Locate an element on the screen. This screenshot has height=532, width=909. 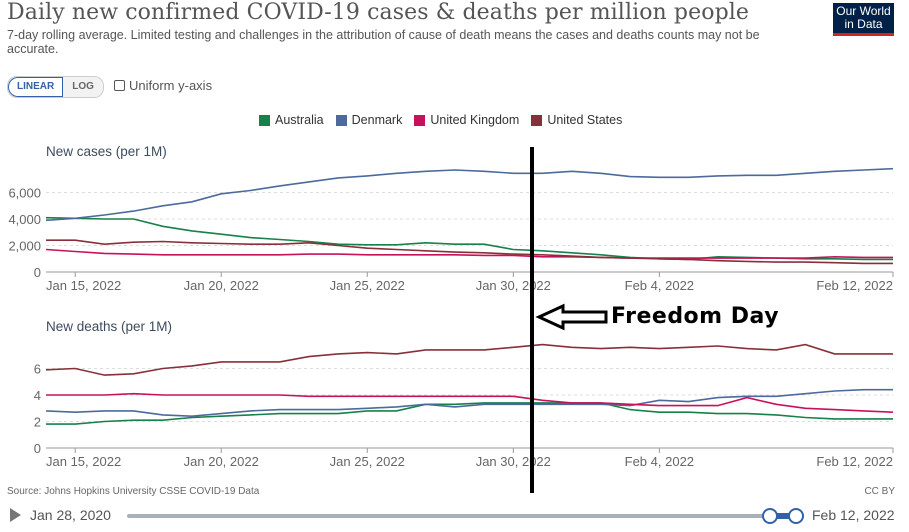
timeline-end-handle is located at coordinates (796, 516).